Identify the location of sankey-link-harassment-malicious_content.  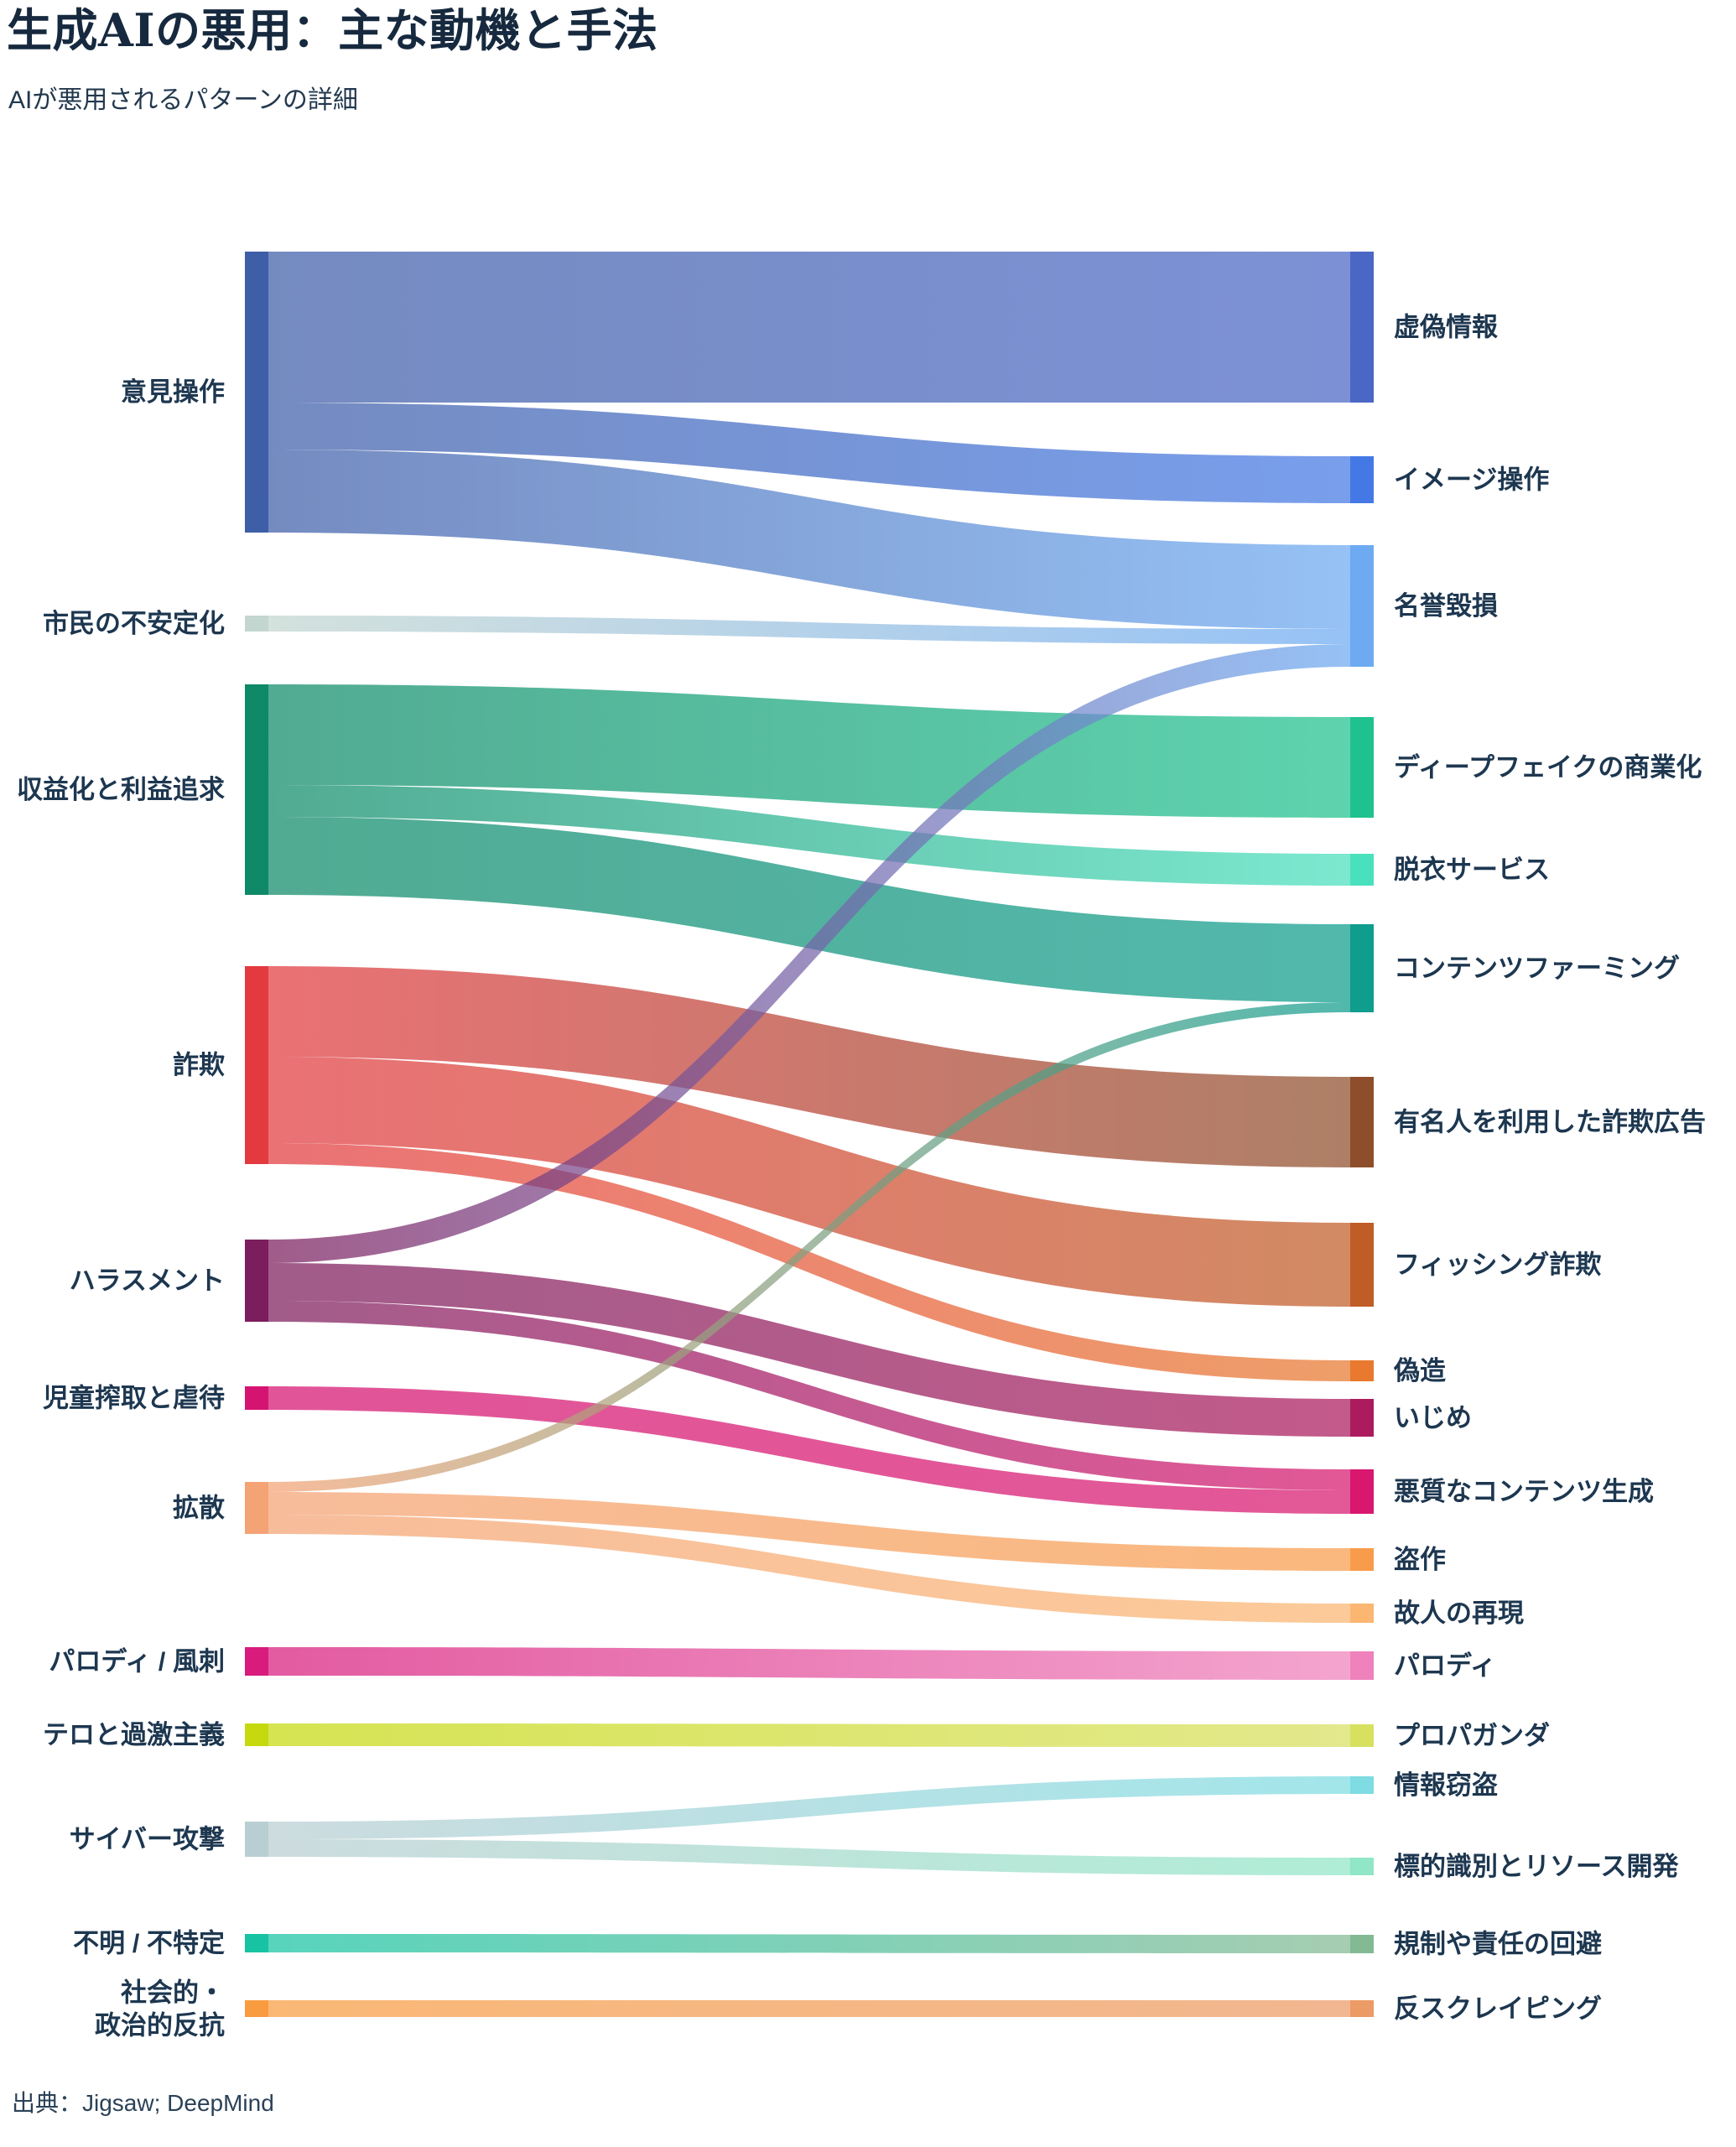
(809, 1395).